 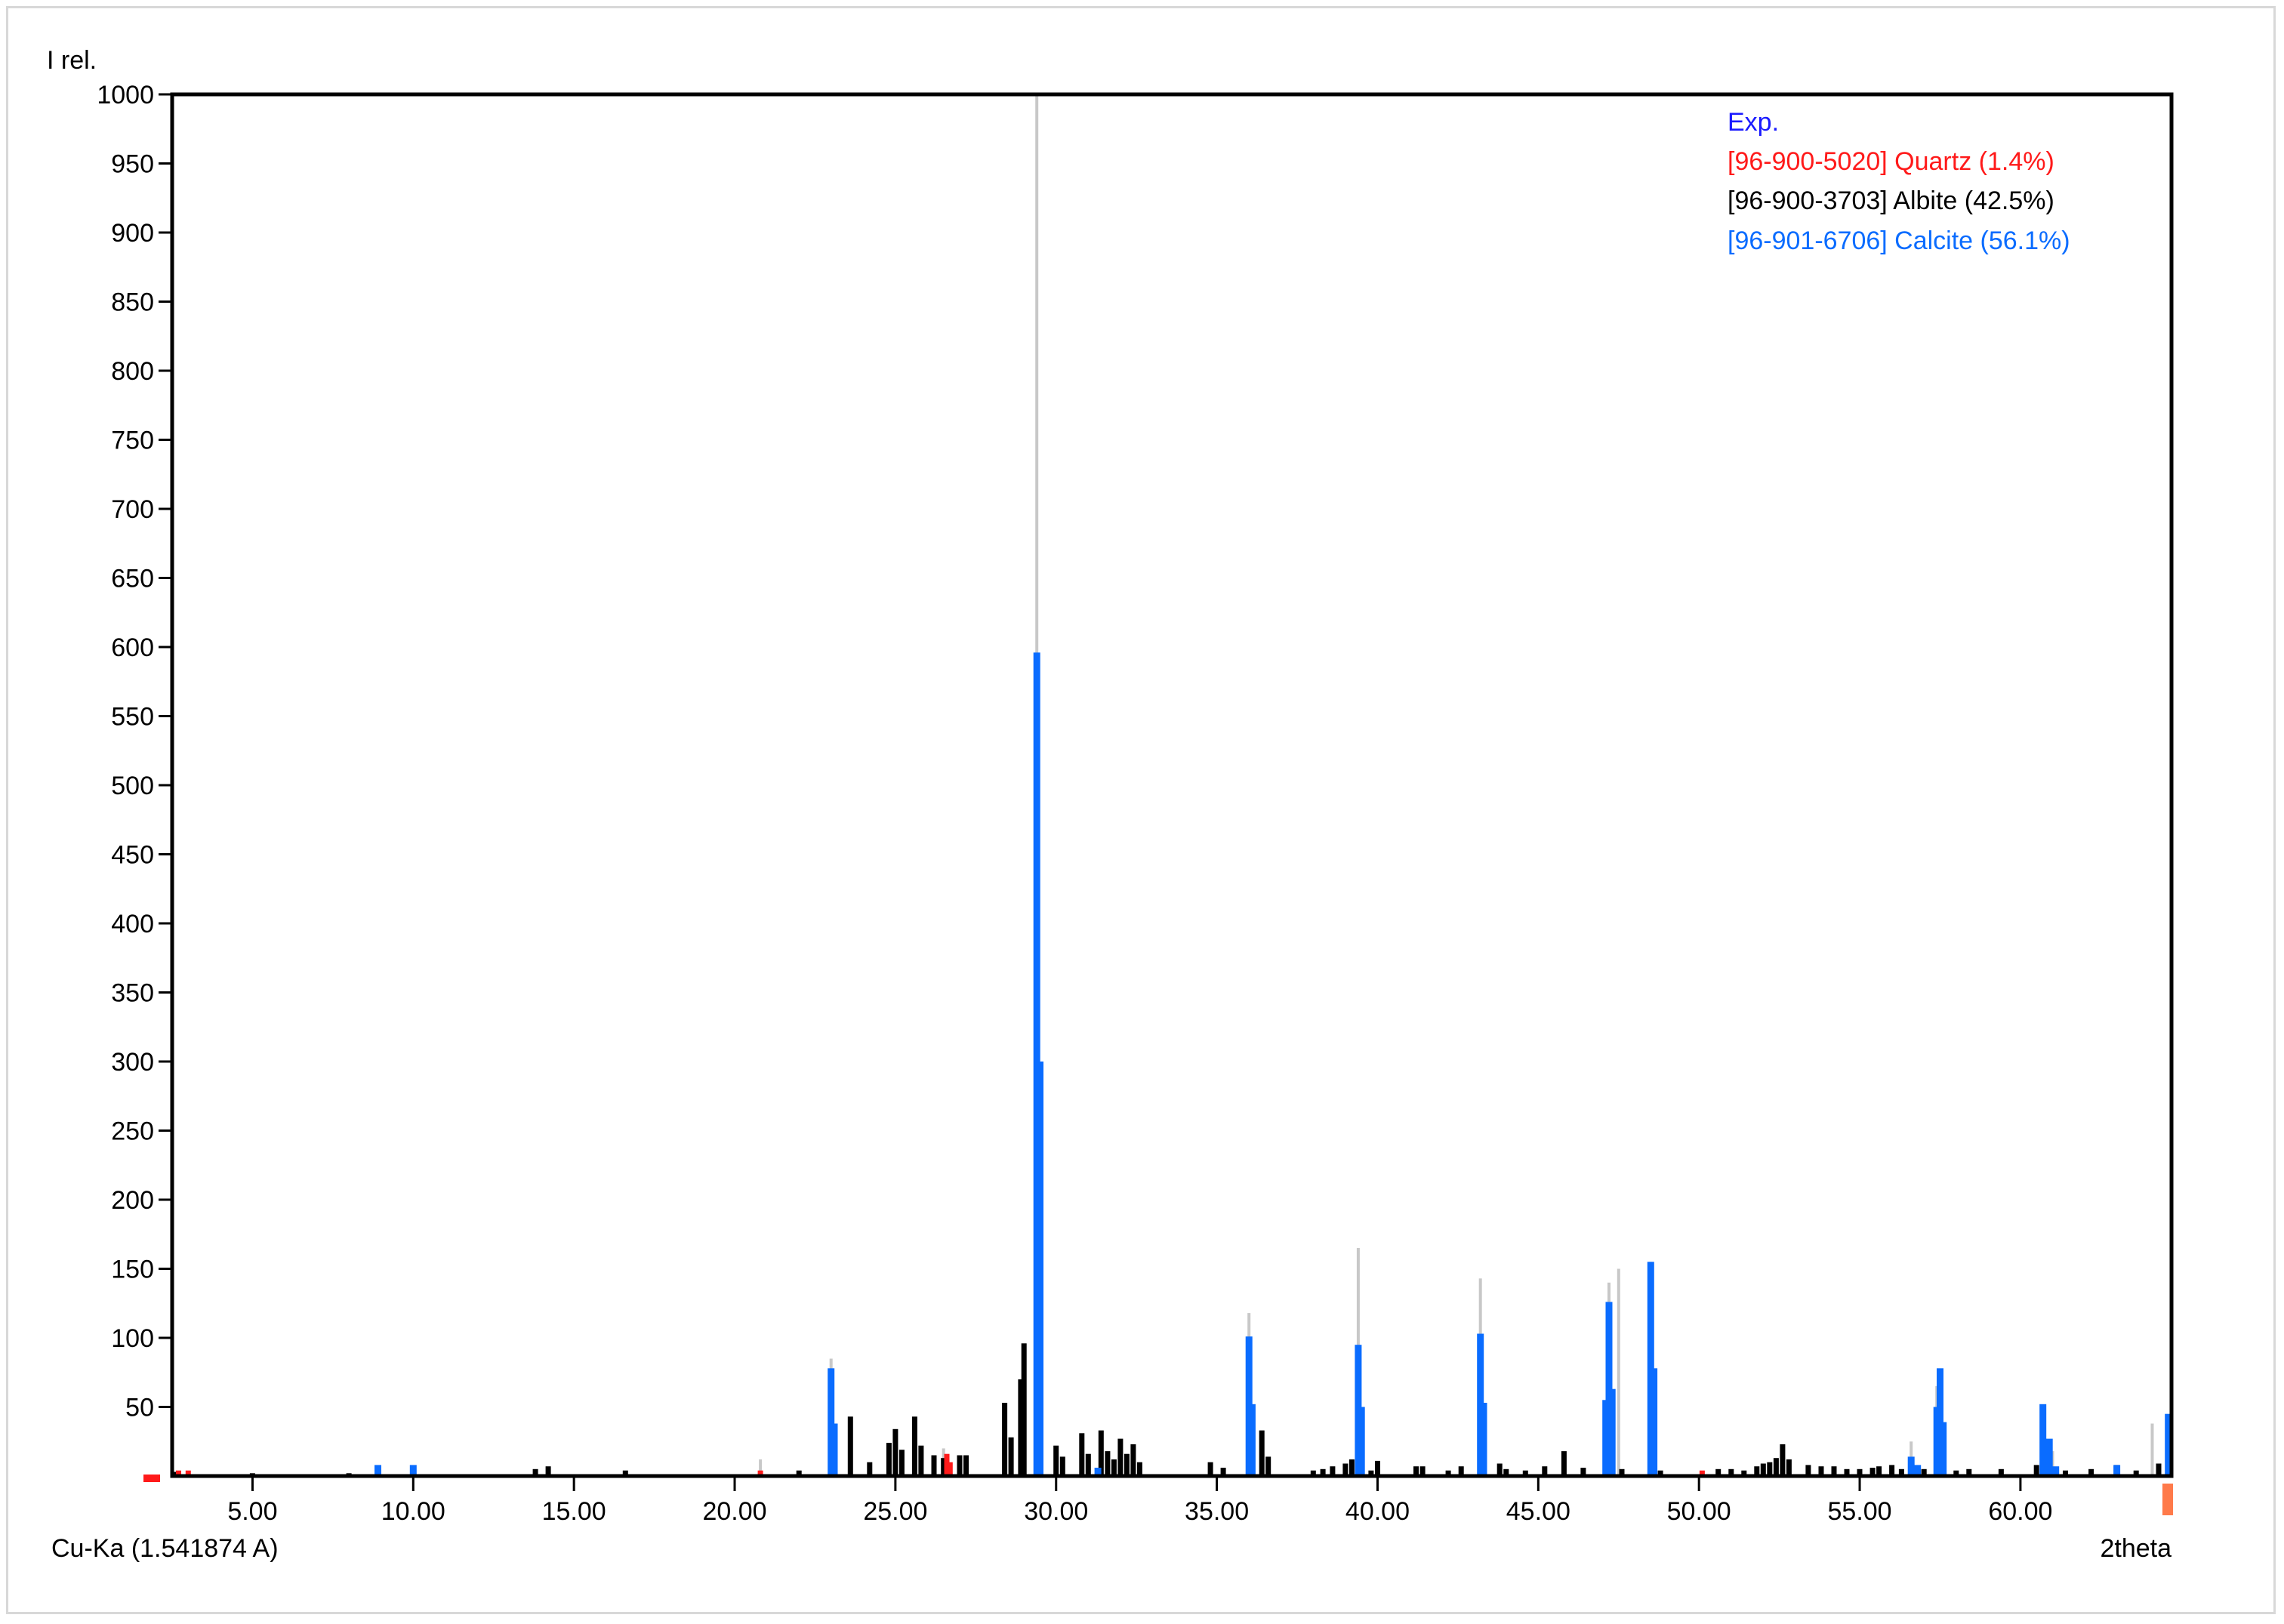 What do you see at coordinates (1754, 123) in the screenshot?
I see `legend-entry-exp: Exp.` at bounding box center [1754, 123].